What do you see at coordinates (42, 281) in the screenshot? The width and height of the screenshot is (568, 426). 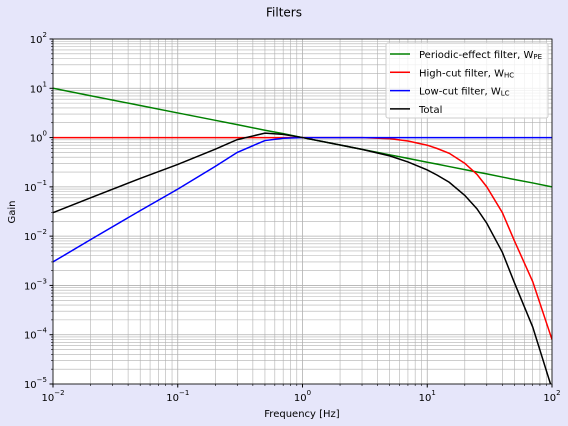 I see `tick-exponent: −3` at bounding box center [42, 281].